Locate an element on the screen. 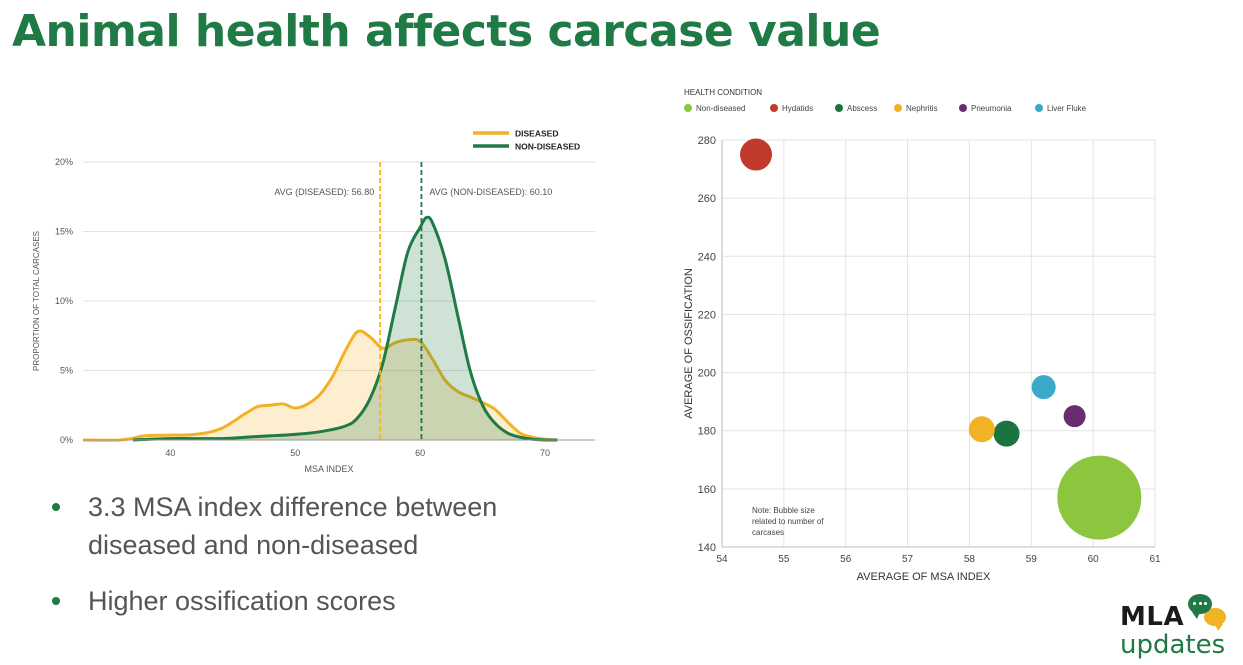 This screenshot has width=1243, height=665. y-axis-title: AVERAGE OF OSSIFICATION is located at coordinates (689, 343).